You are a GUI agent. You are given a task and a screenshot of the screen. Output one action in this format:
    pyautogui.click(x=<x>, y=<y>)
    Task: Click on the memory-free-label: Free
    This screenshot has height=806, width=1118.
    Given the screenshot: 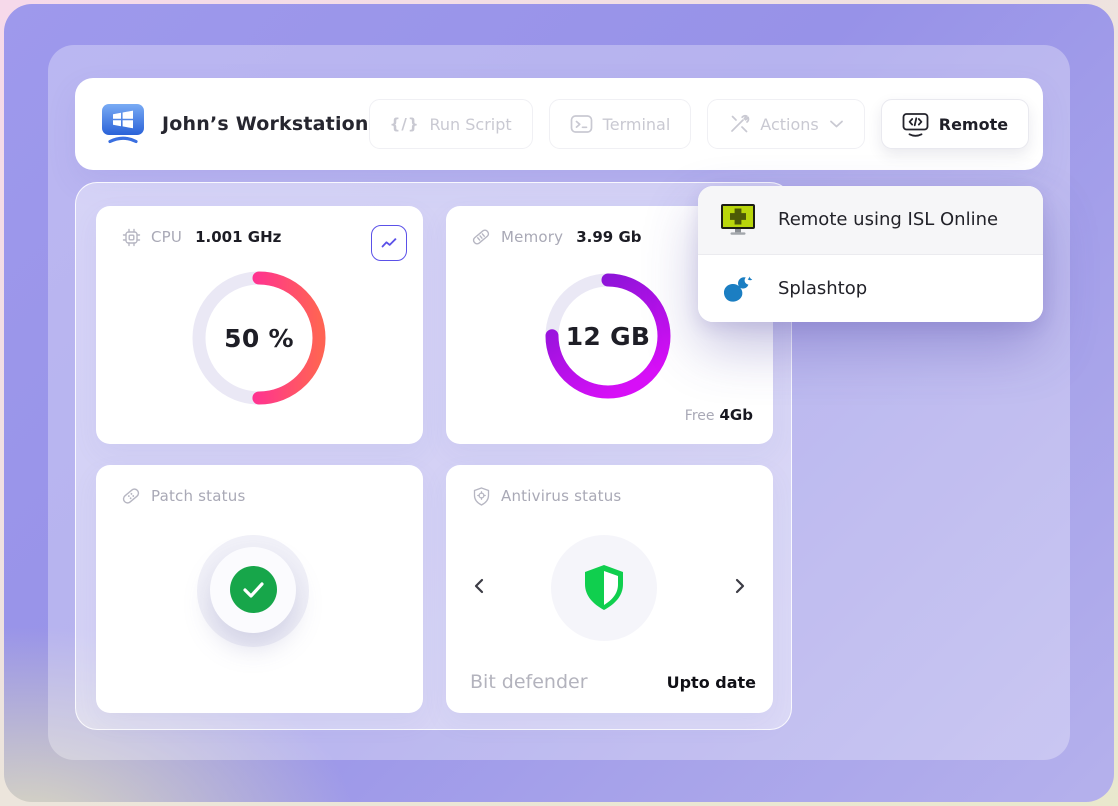 What is the action you would take?
    pyautogui.click(x=699, y=416)
    